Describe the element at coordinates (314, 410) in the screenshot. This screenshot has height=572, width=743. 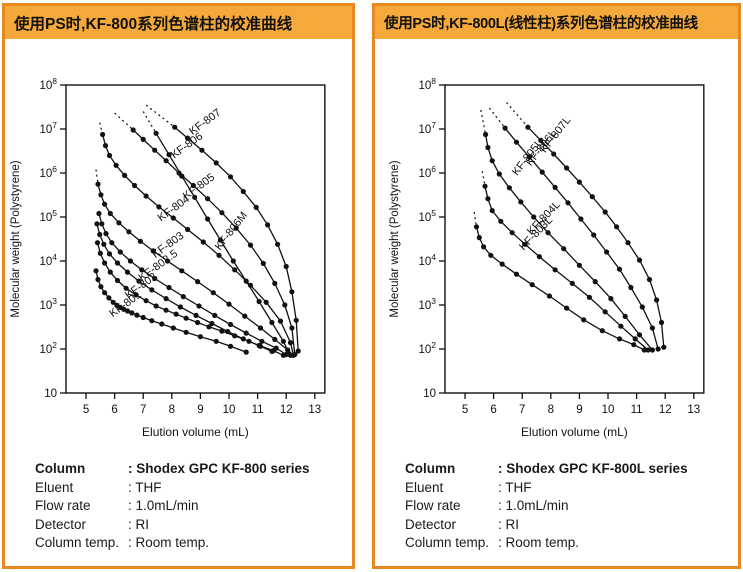
I see `x-tick-label: 13` at that location.